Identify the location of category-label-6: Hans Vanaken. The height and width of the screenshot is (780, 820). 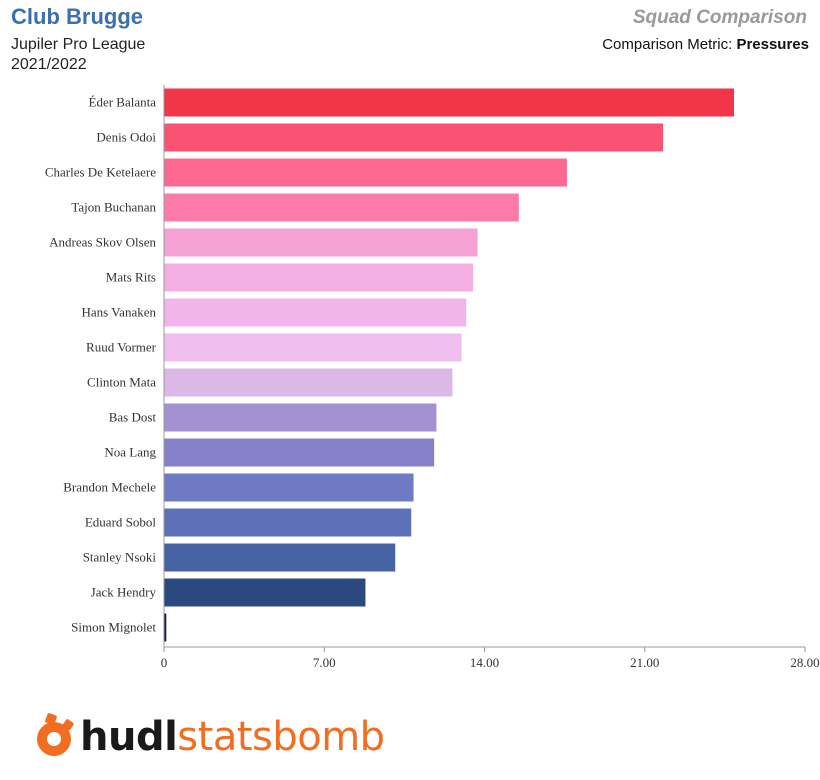
(119, 312).